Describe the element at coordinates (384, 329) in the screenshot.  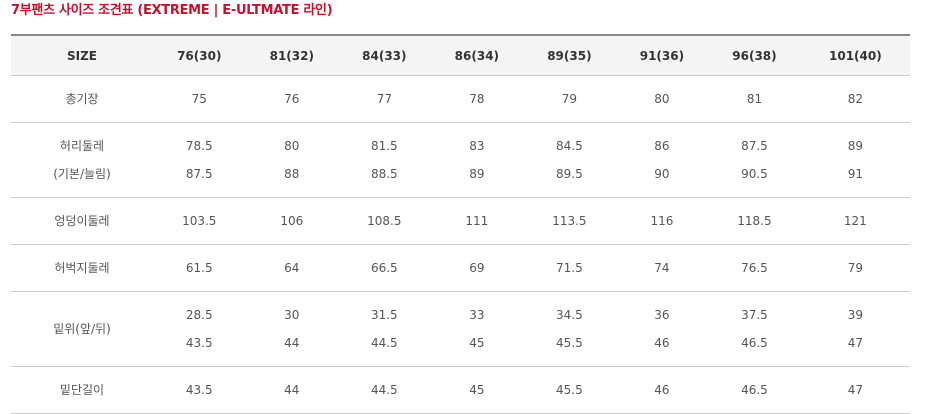
I see `measurement-cell: 31.5 44.5` at that location.